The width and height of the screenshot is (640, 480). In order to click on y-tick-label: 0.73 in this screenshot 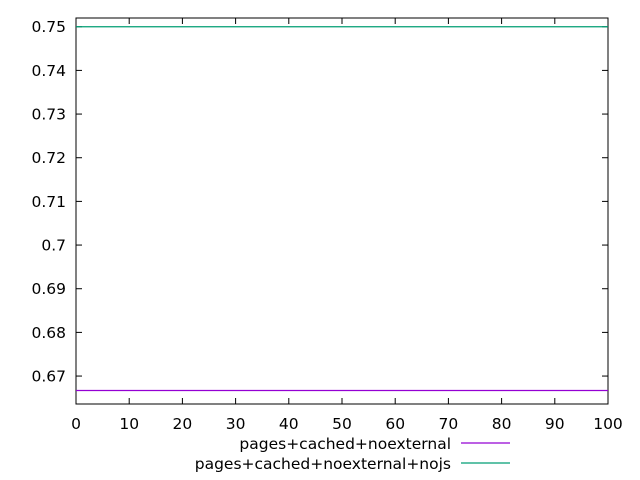, I will do `click(48, 115)`.